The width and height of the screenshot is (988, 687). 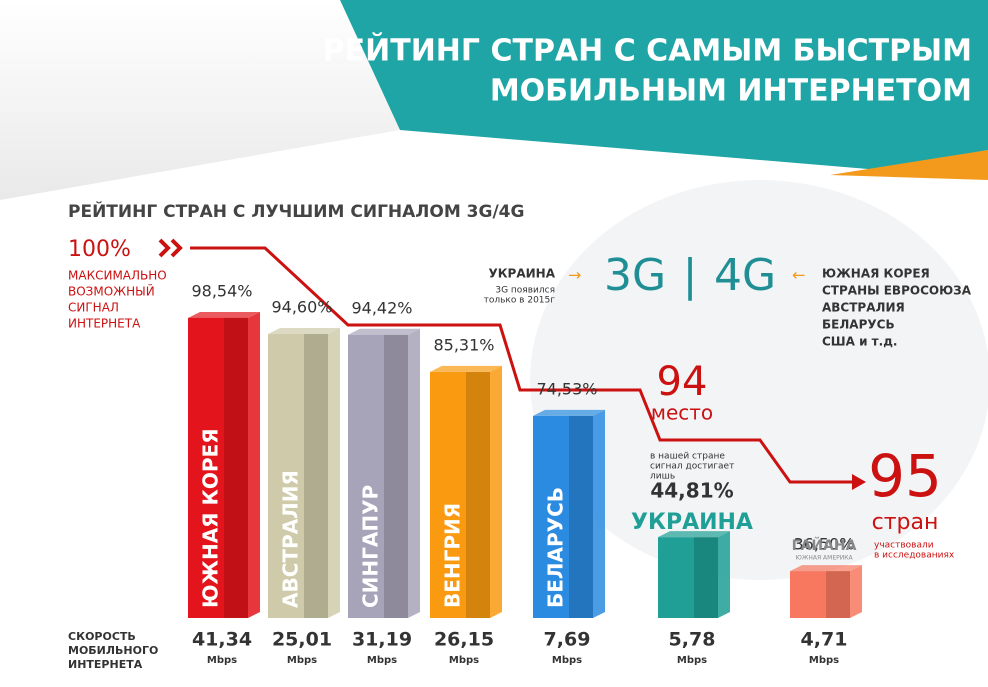 What do you see at coordinates (897, 291) in the screenshot?
I see `country-4g: СТРАНЫ ЕВРОСОЮЗА` at bounding box center [897, 291].